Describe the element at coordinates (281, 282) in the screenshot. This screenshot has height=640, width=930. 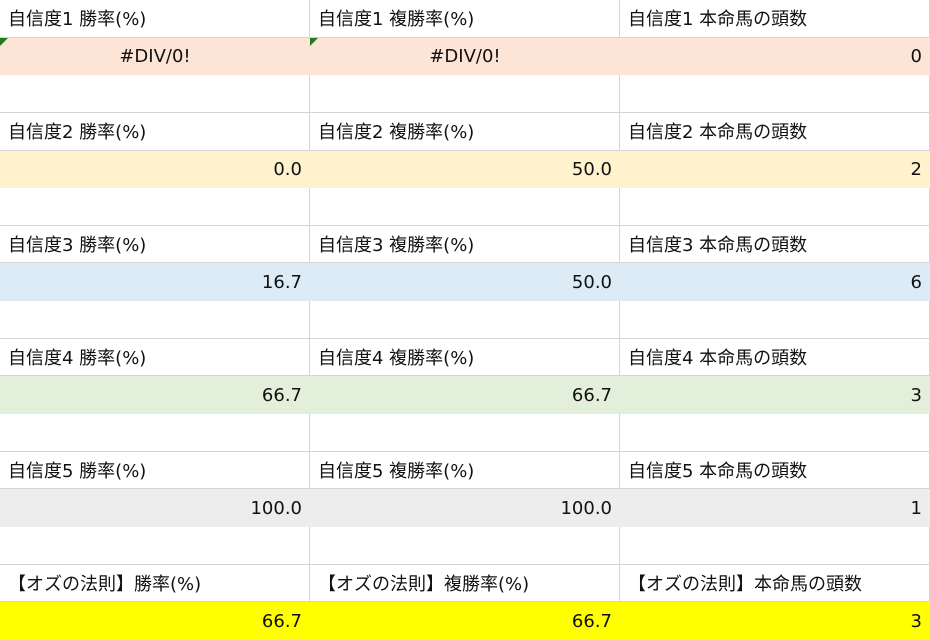
I see `cell-value: 16.7` at that location.